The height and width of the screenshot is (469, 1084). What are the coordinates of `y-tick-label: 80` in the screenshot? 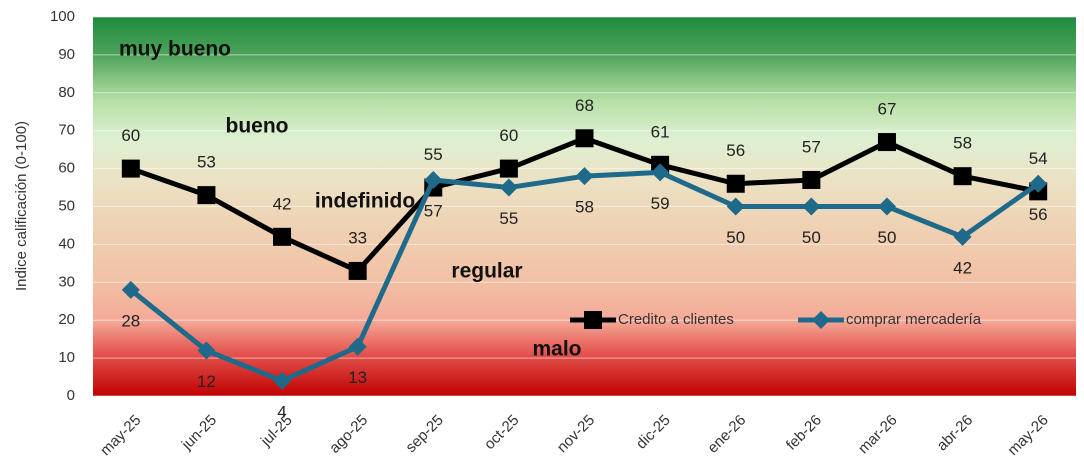 It's located at (66, 92).